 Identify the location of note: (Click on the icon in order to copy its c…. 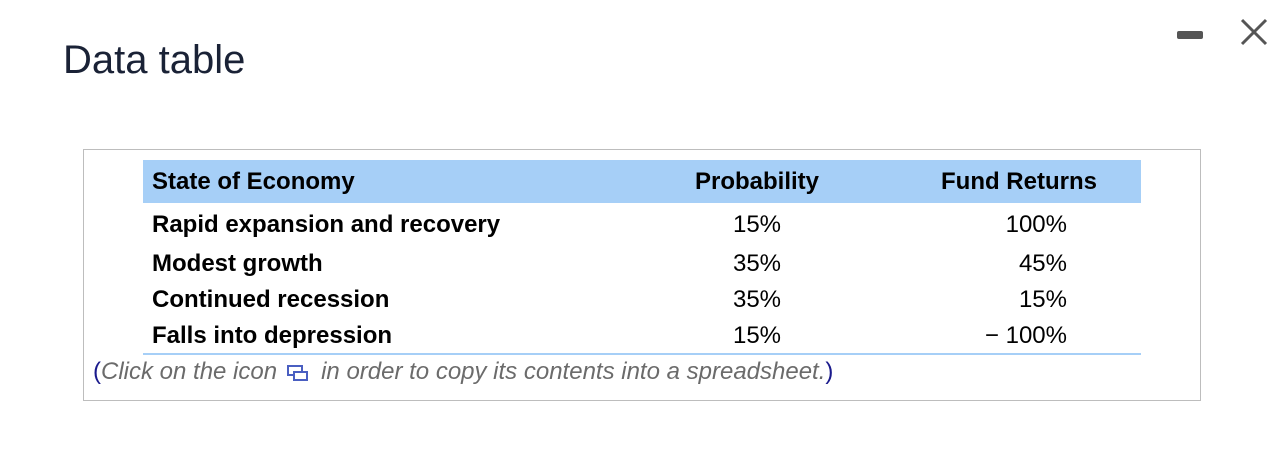
(463, 372).